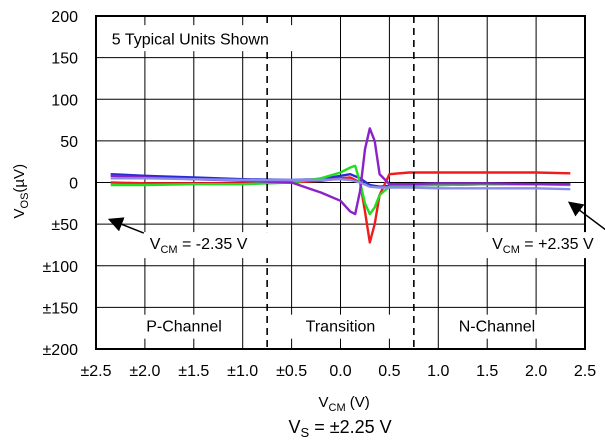  I want to click on y-axis-title: VOS(µV), so click(21, 191).